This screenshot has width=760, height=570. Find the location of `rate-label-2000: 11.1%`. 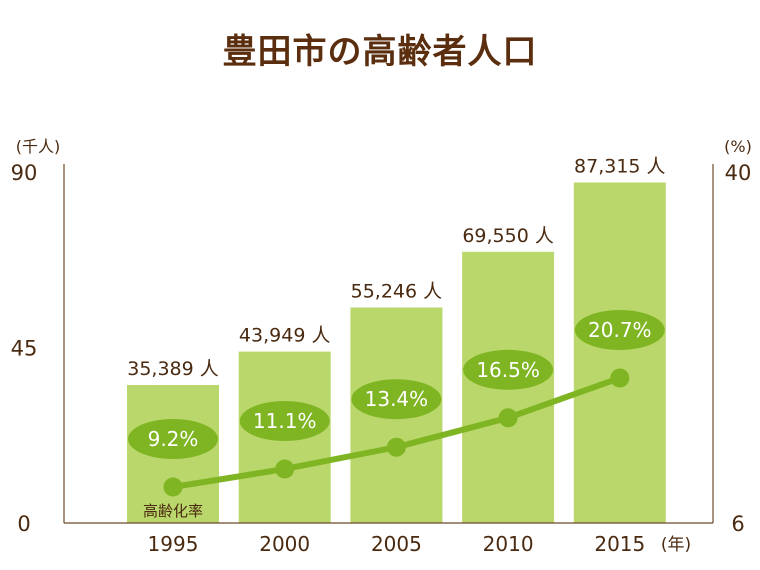

rate-label-2000: 11.1% is located at coordinates (285, 421).